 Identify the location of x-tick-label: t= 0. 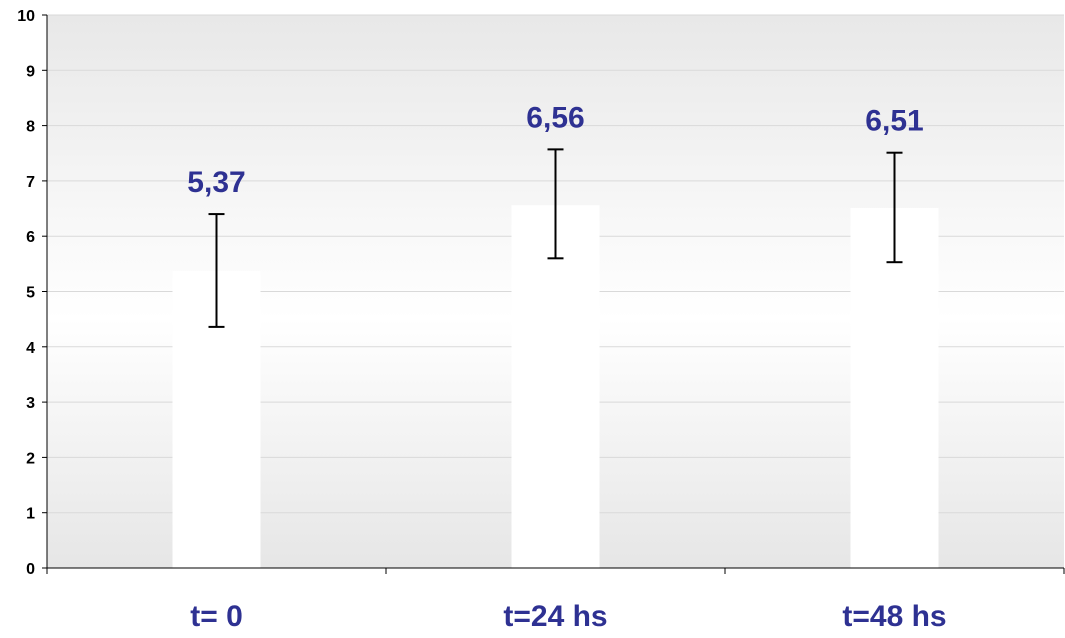
(216, 616).